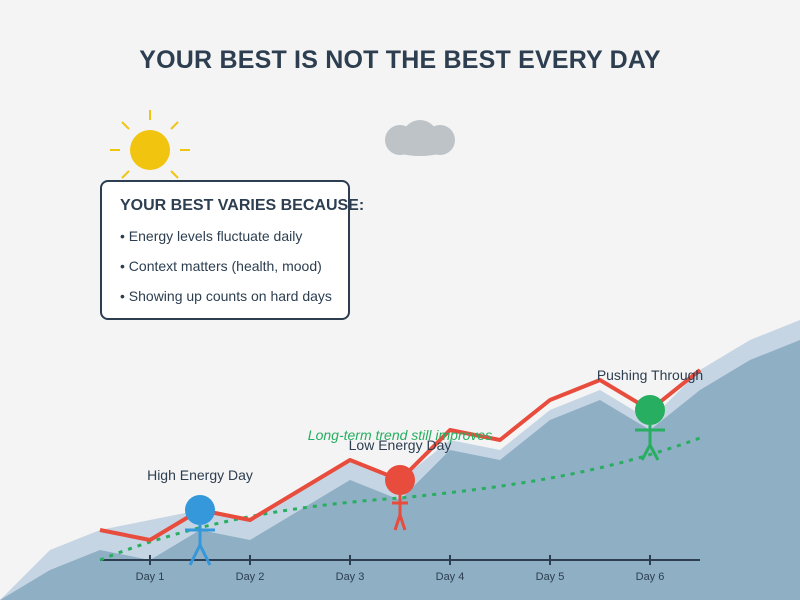  Describe the element at coordinates (350, 577) in the screenshot. I see `x-tick-label: Day 3` at that location.